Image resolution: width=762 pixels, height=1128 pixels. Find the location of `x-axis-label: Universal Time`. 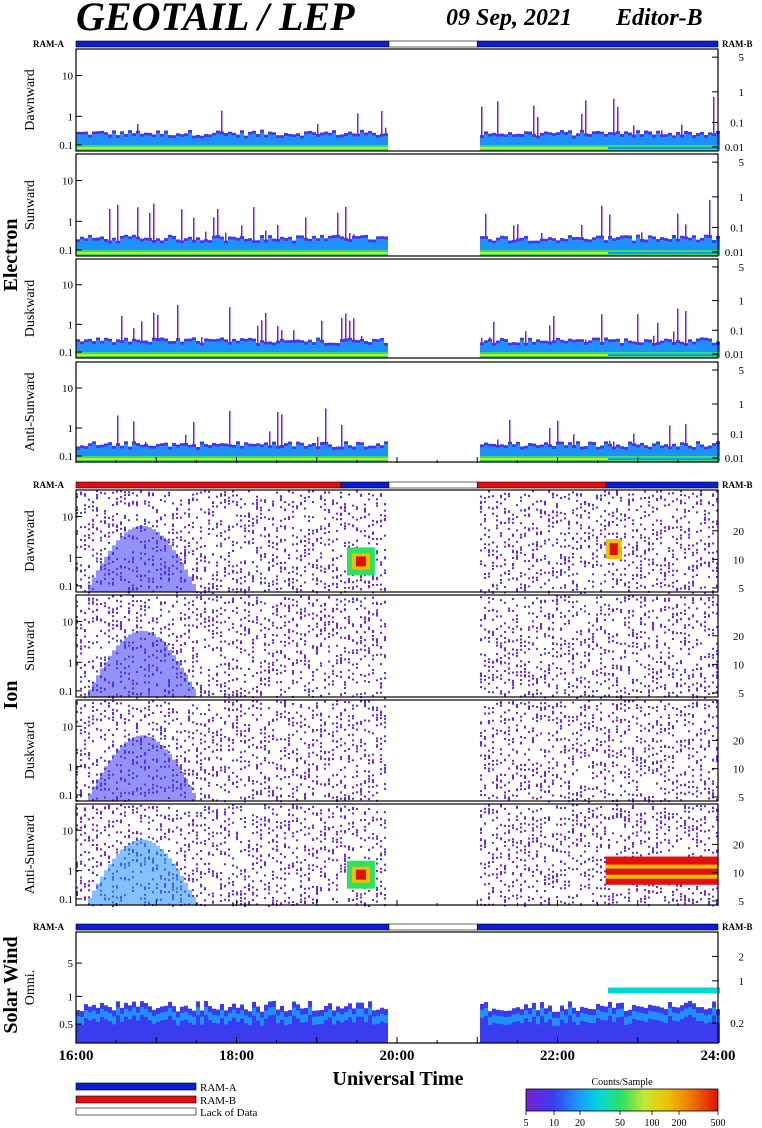

x-axis-label: Universal Time is located at coordinates (398, 1079).